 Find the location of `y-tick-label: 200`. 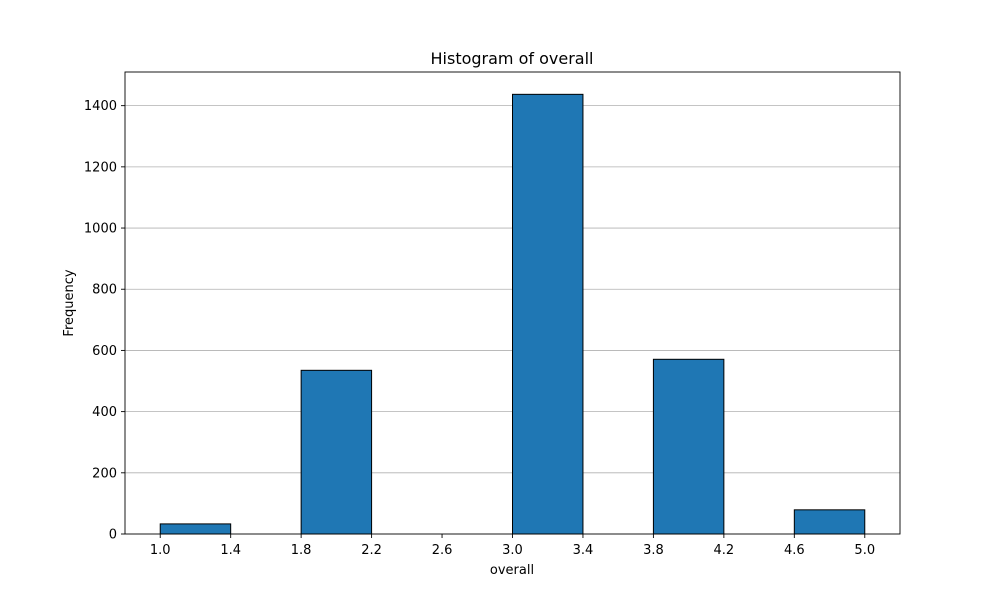

y-tick-label: 200 is located at coordinates (104, 473).